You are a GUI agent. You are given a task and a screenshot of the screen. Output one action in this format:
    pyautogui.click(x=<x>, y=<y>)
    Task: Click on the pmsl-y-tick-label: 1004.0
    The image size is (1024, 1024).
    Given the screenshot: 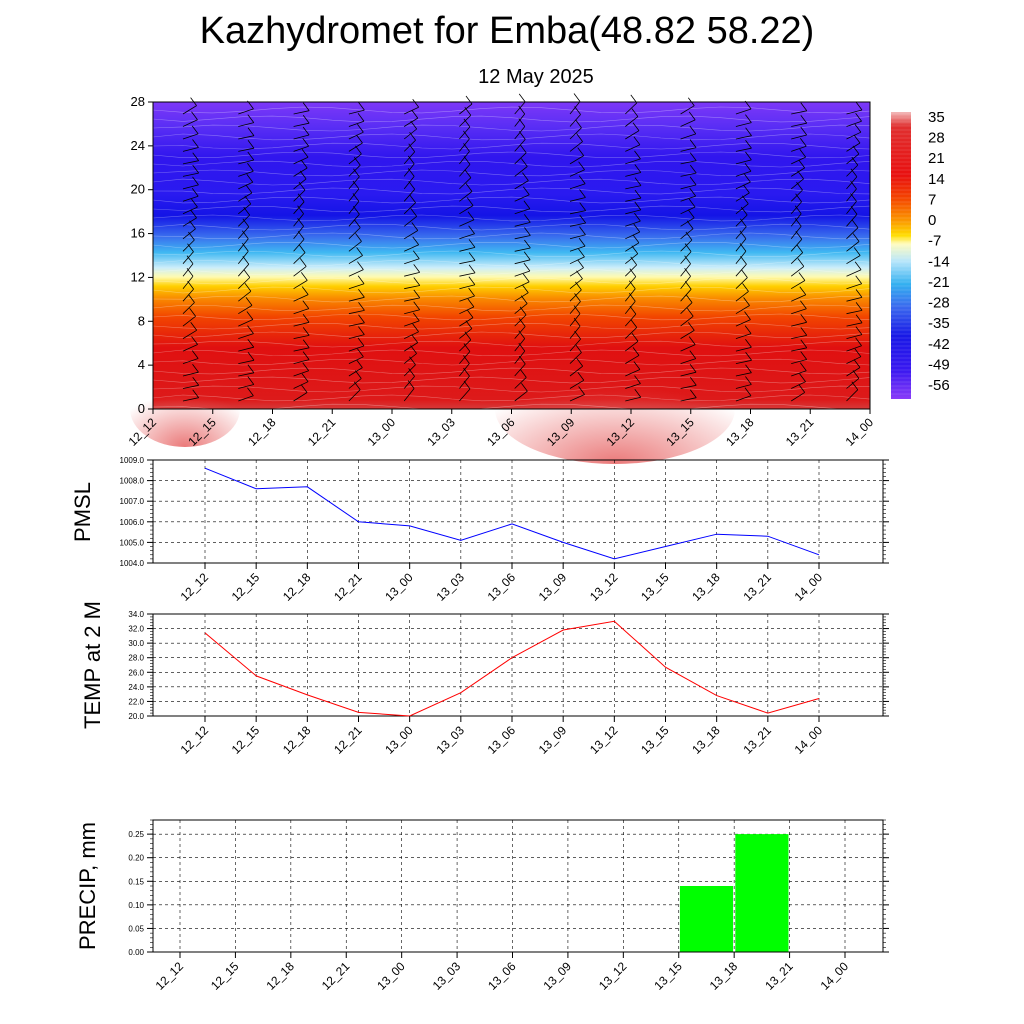 What is the action you would take?
    pyautogui.click(x=132, y=563)
    